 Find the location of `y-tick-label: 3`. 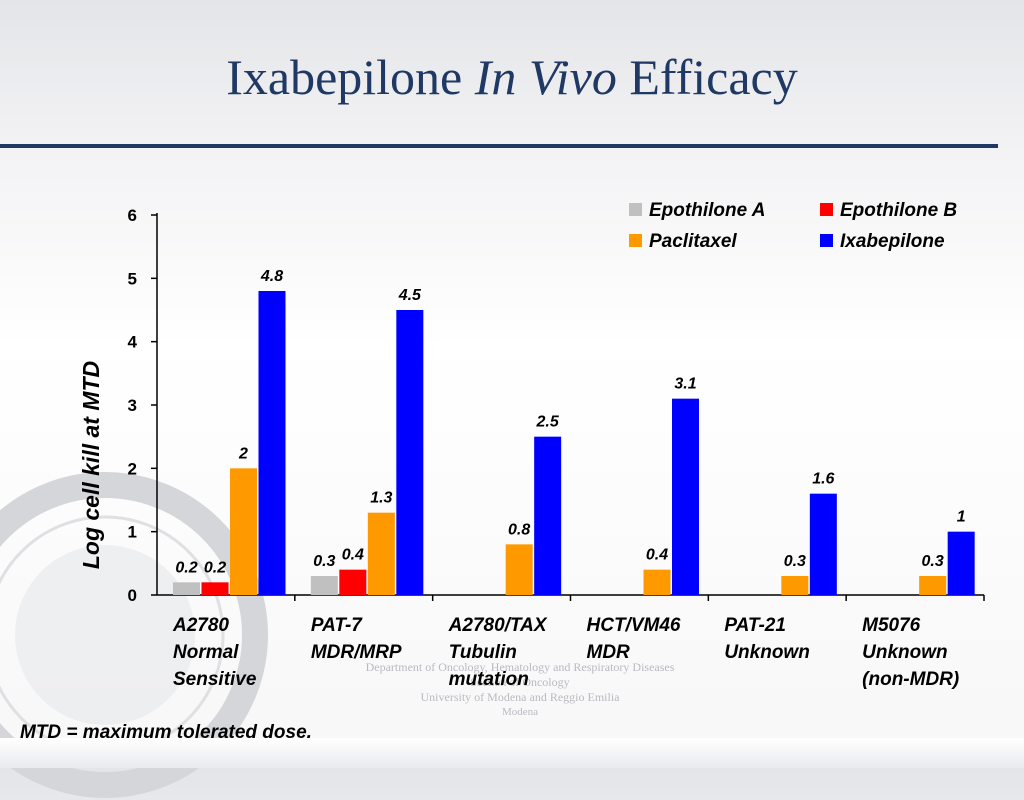

y-tick-label: 3 is located at coordinates (132, 405).